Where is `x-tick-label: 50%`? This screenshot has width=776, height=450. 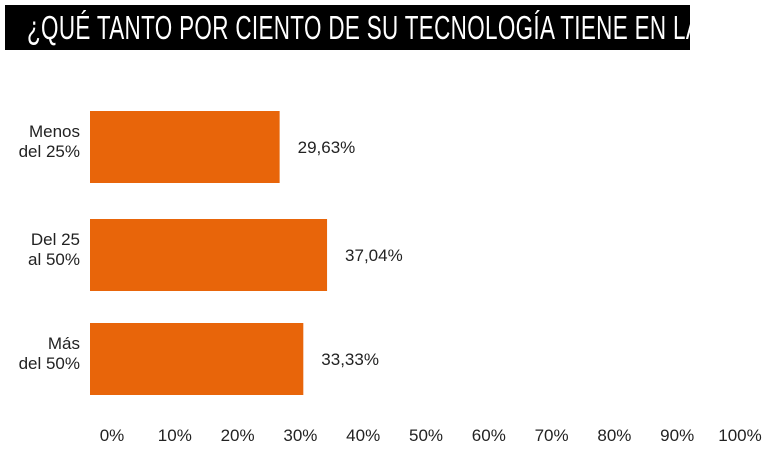
x-tick-label: 50% is located at coordinates (426, 435).